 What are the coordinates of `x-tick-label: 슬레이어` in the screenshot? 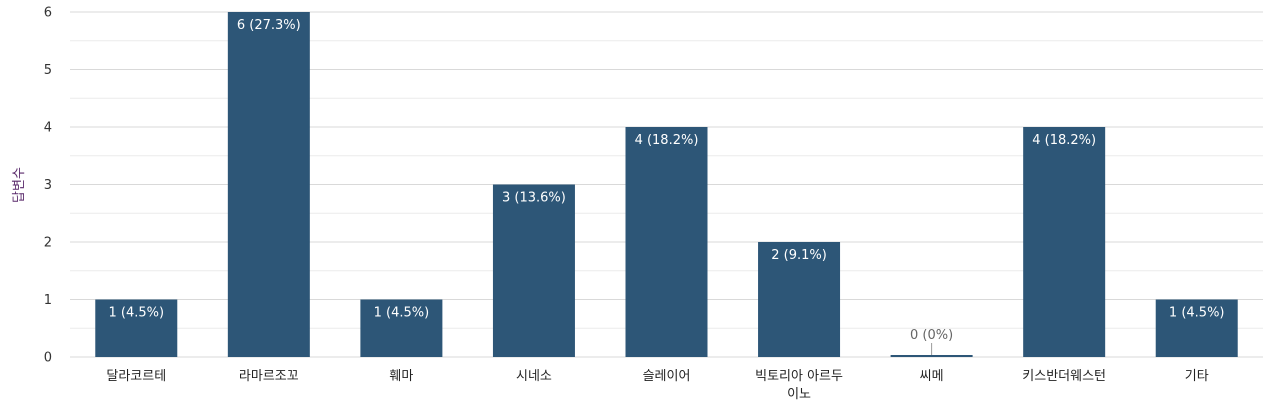 It's located at (667, 376).